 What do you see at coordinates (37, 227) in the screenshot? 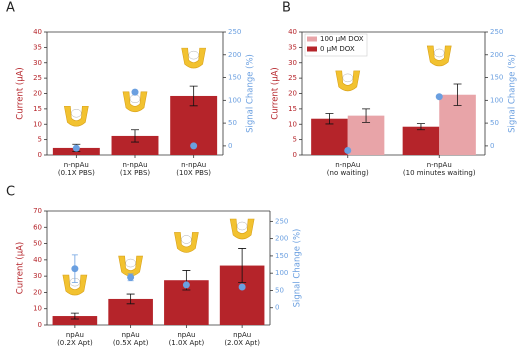
I see `y-tick-label: 60` at bounding box center [37, 227].